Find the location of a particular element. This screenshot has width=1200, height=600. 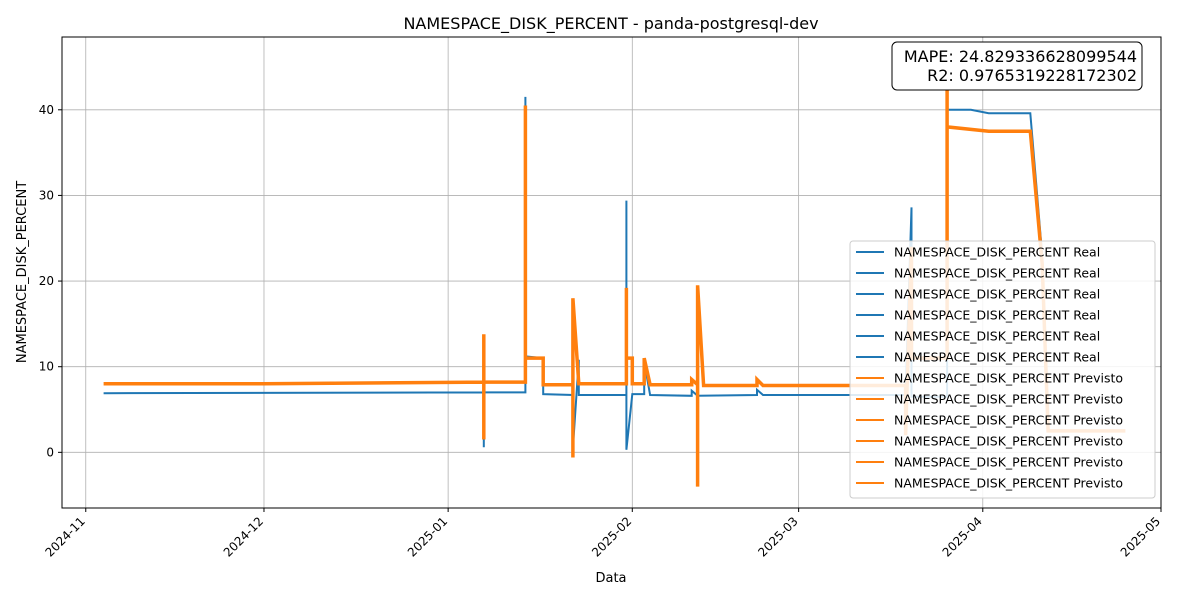

legend-box is located at coordinates (1002, 369).